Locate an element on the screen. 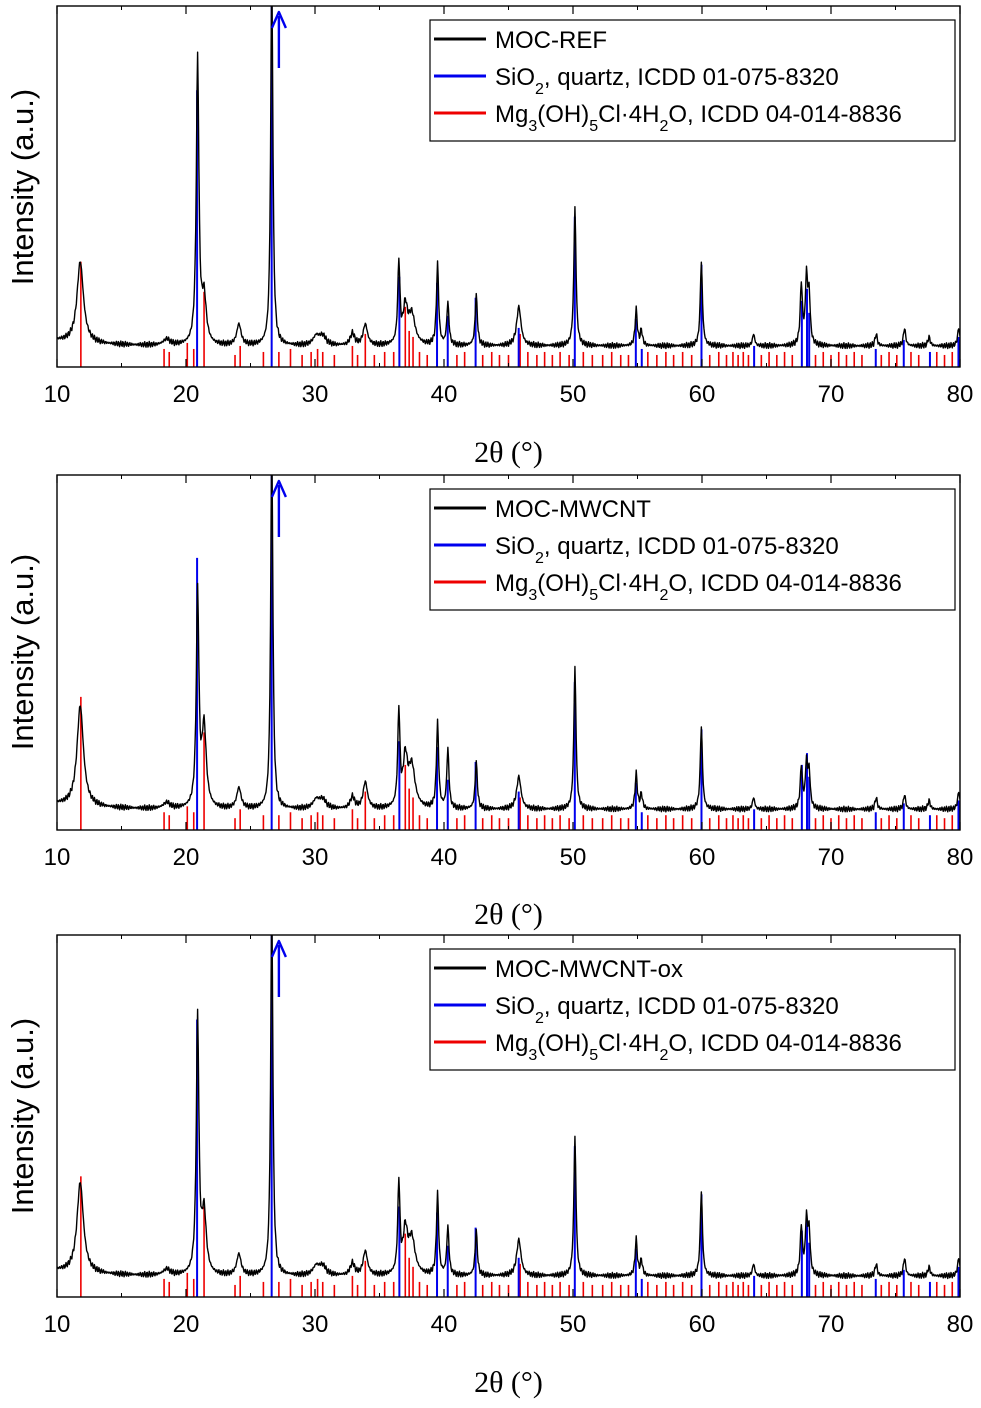  legend-entry-label: MOC-MWCNT-ox is located at coordinates (589, 969).